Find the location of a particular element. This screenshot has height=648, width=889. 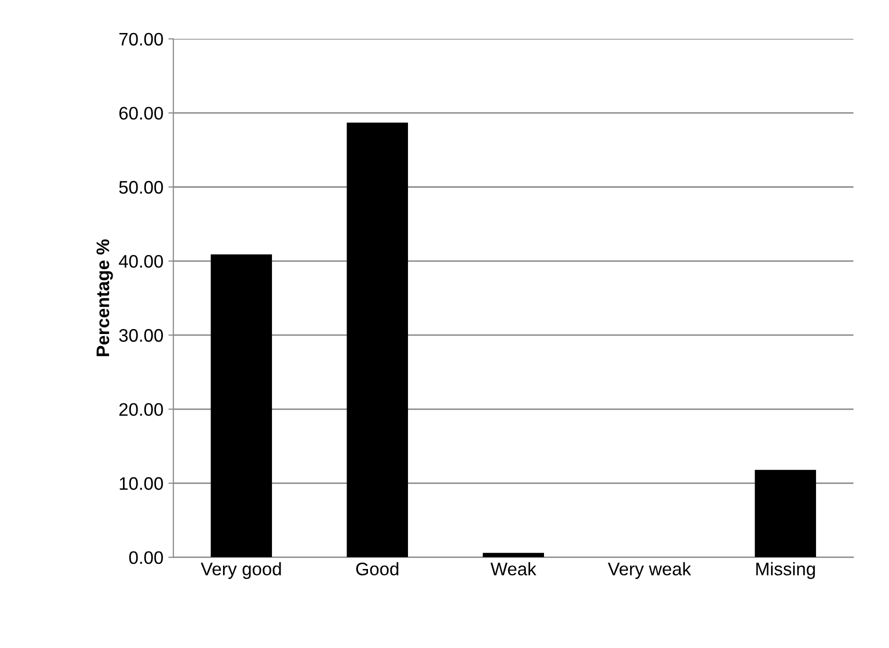

y-tick-label: 70.00 is located at coordinates (141, 39).